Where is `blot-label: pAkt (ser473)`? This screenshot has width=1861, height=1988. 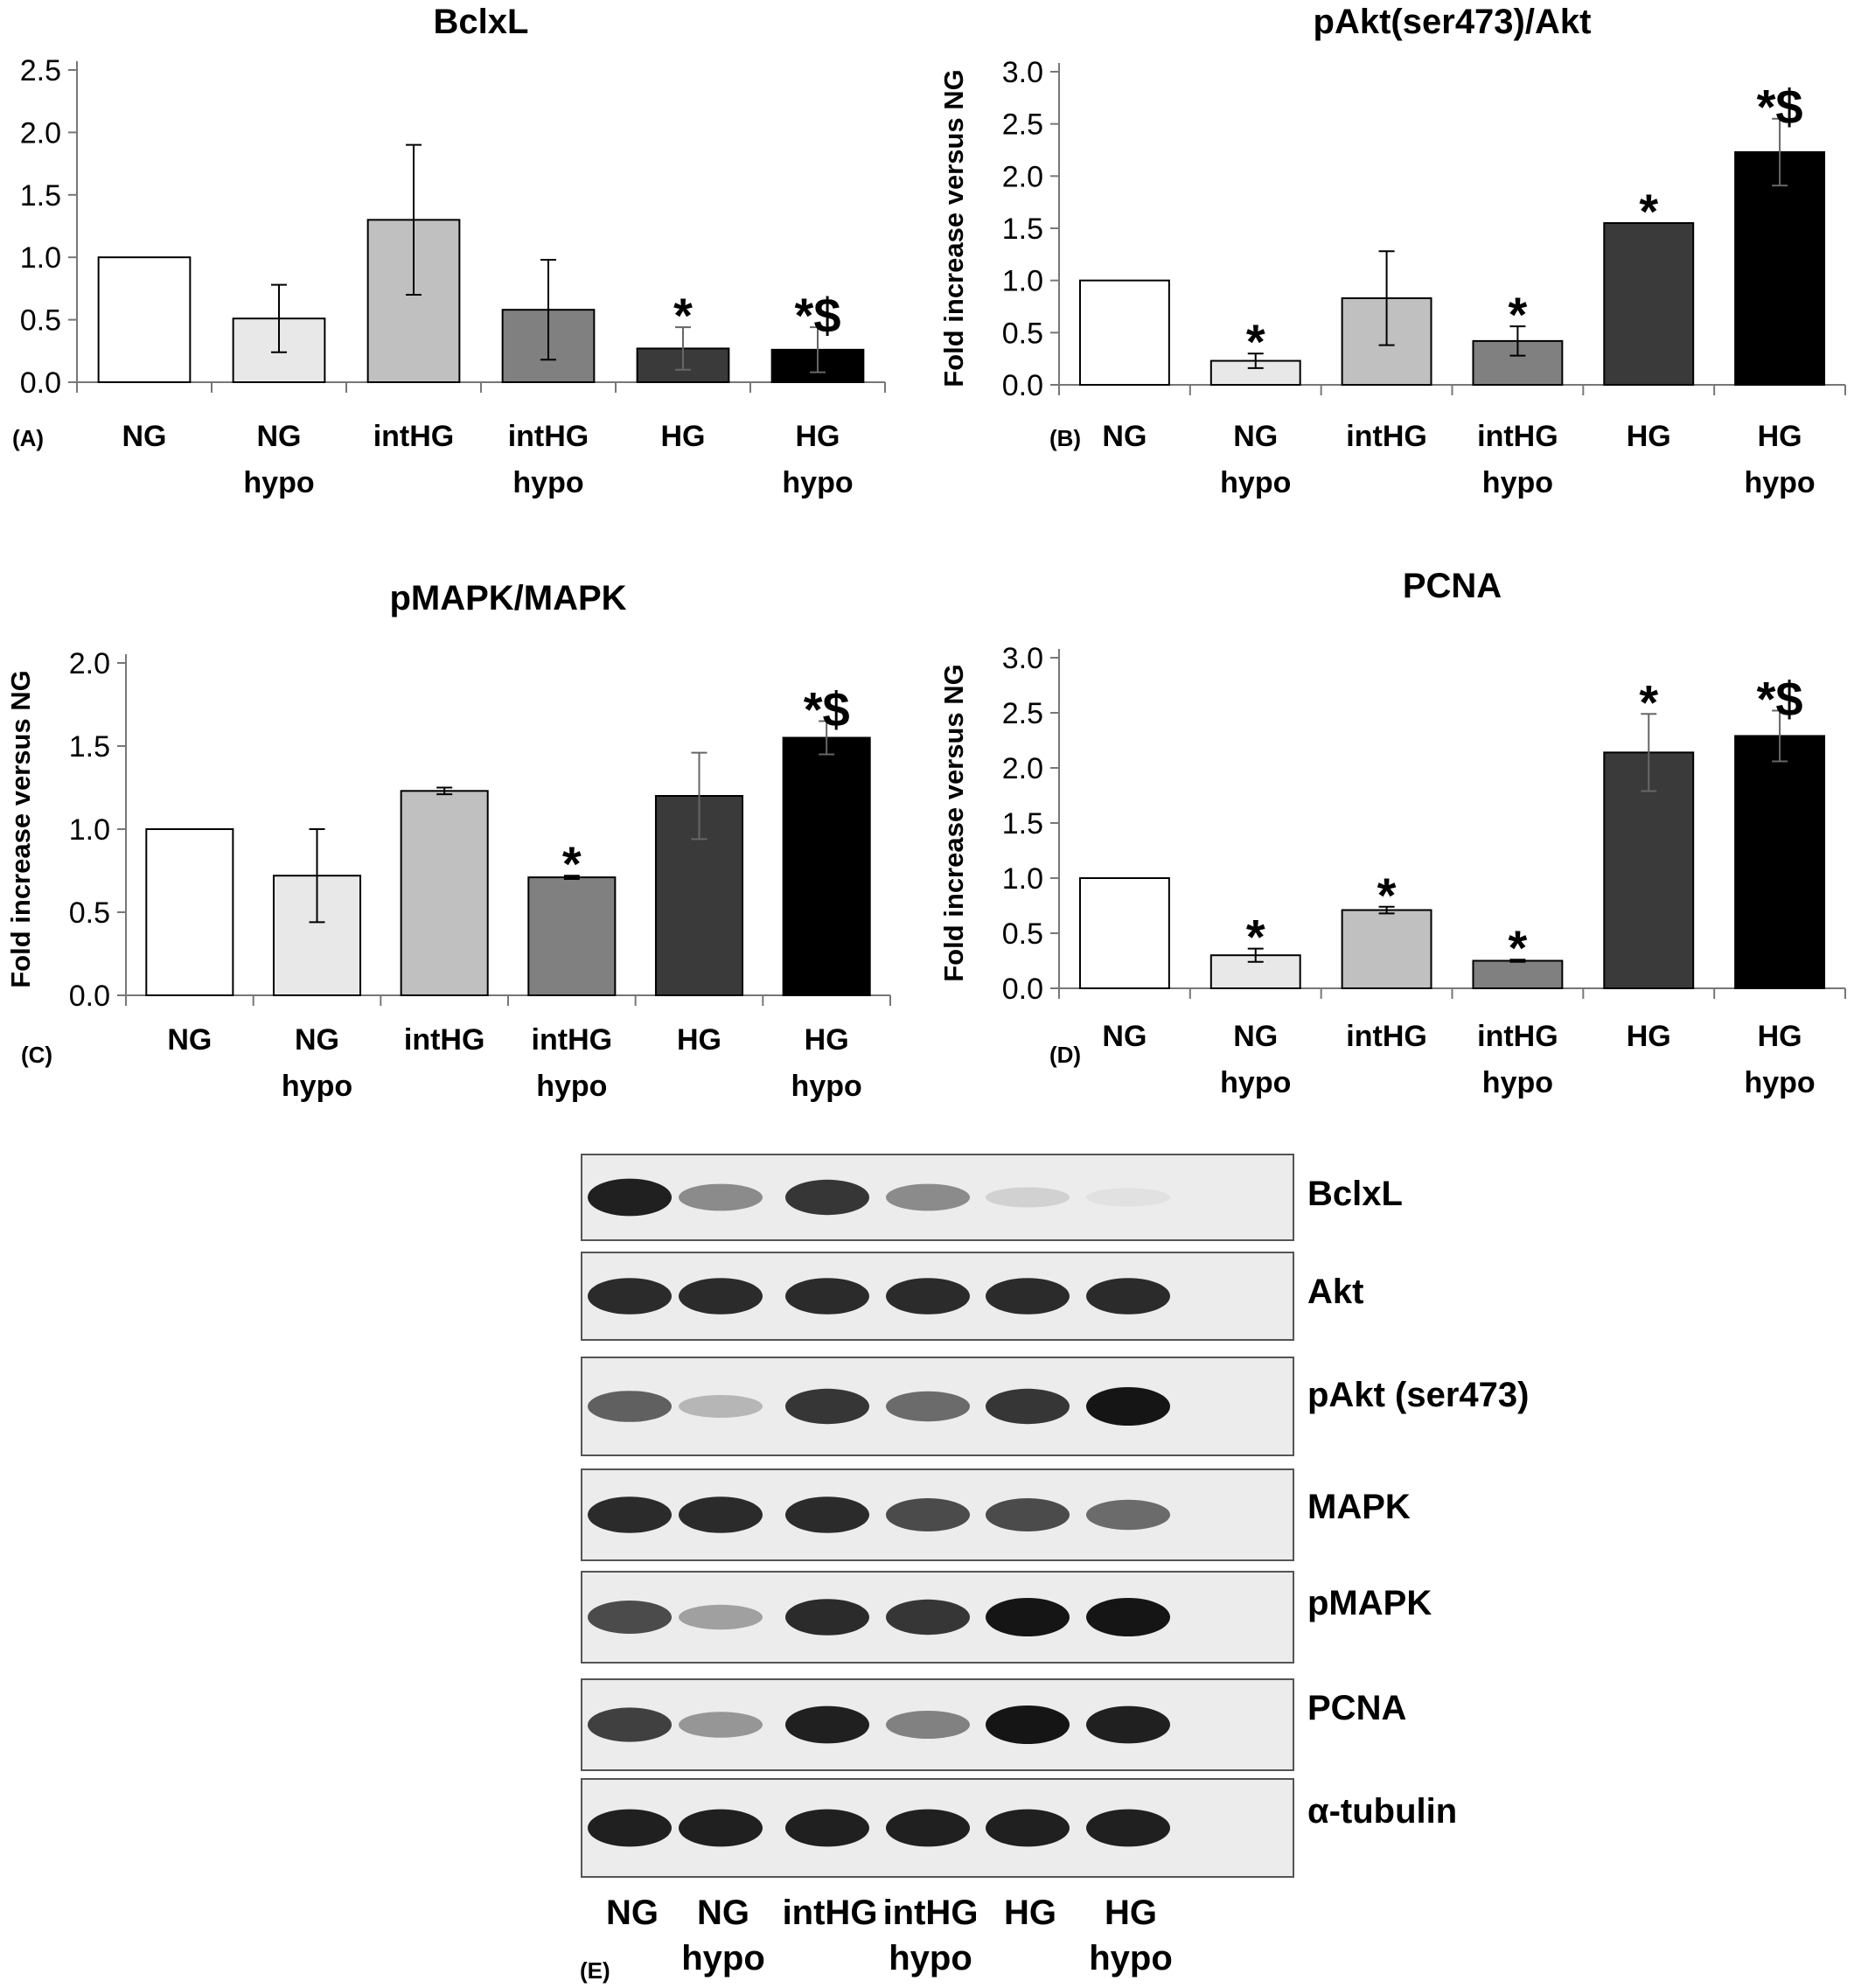 blot-label: pAkt (ser473) is located at coordinates (1418, 1395).